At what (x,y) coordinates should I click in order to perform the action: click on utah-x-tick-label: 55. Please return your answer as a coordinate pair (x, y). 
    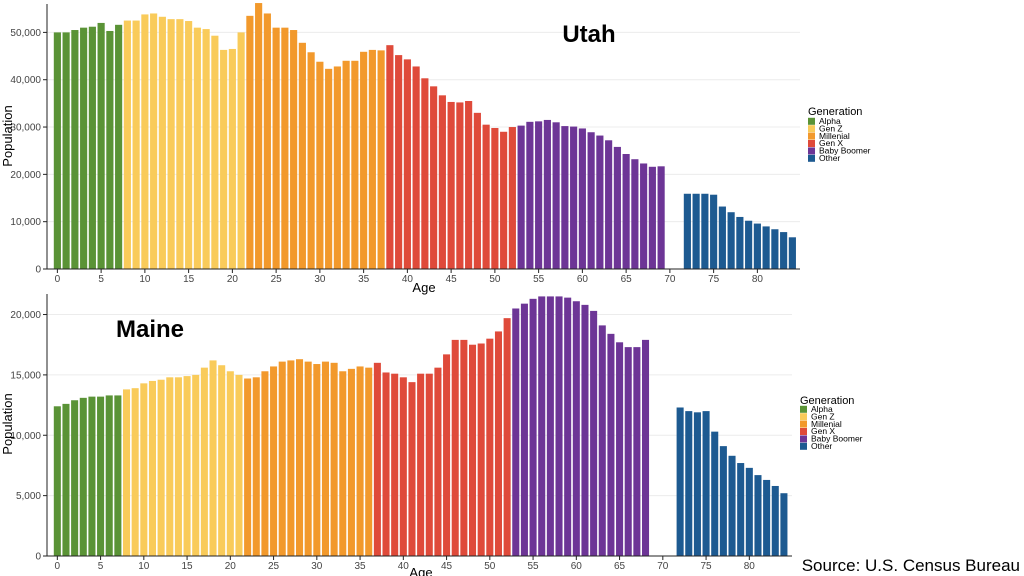
    Looking at the image, I should click on (539, 279).